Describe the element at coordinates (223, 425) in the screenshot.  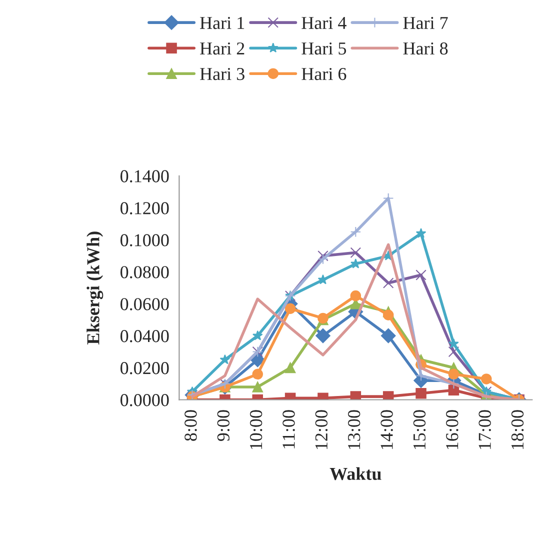
I see `x-tick-label: 9:00` at that location.